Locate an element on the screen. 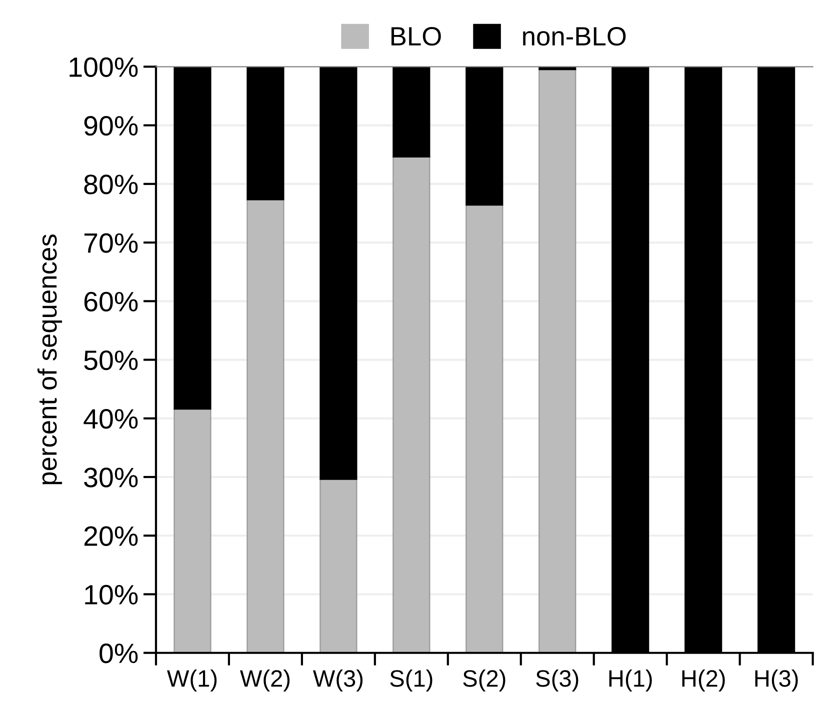  y-tick-label: 90% is located at coordinates (111, 126).